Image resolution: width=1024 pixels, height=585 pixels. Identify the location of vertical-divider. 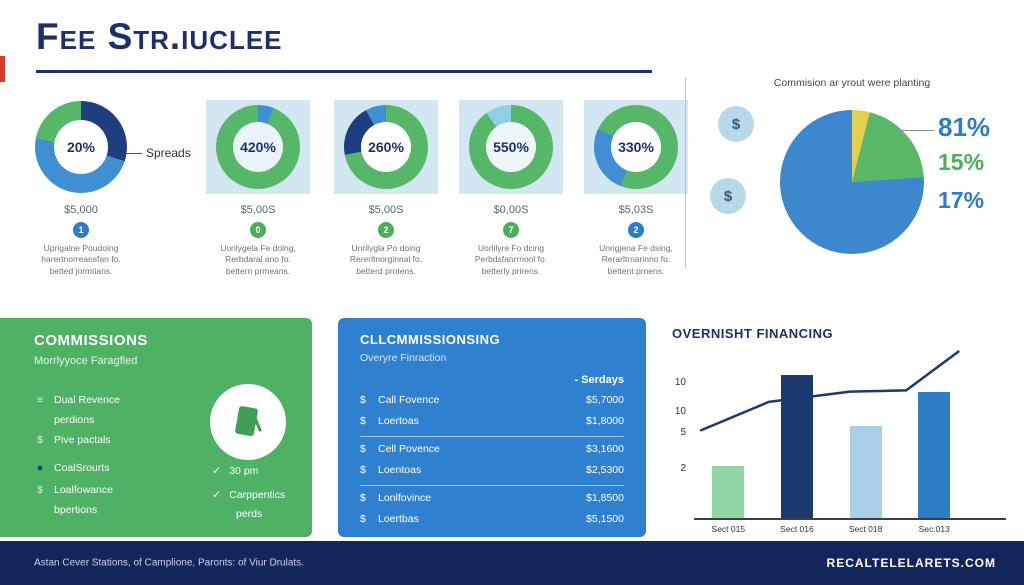
(685, 173).